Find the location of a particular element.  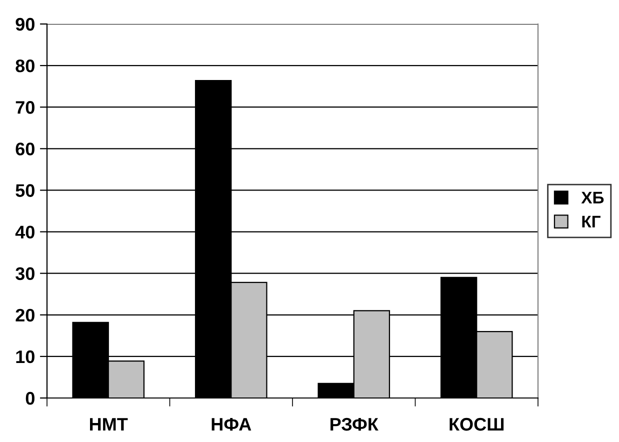

legend-label: КГ is located at coordinates (591, 222).